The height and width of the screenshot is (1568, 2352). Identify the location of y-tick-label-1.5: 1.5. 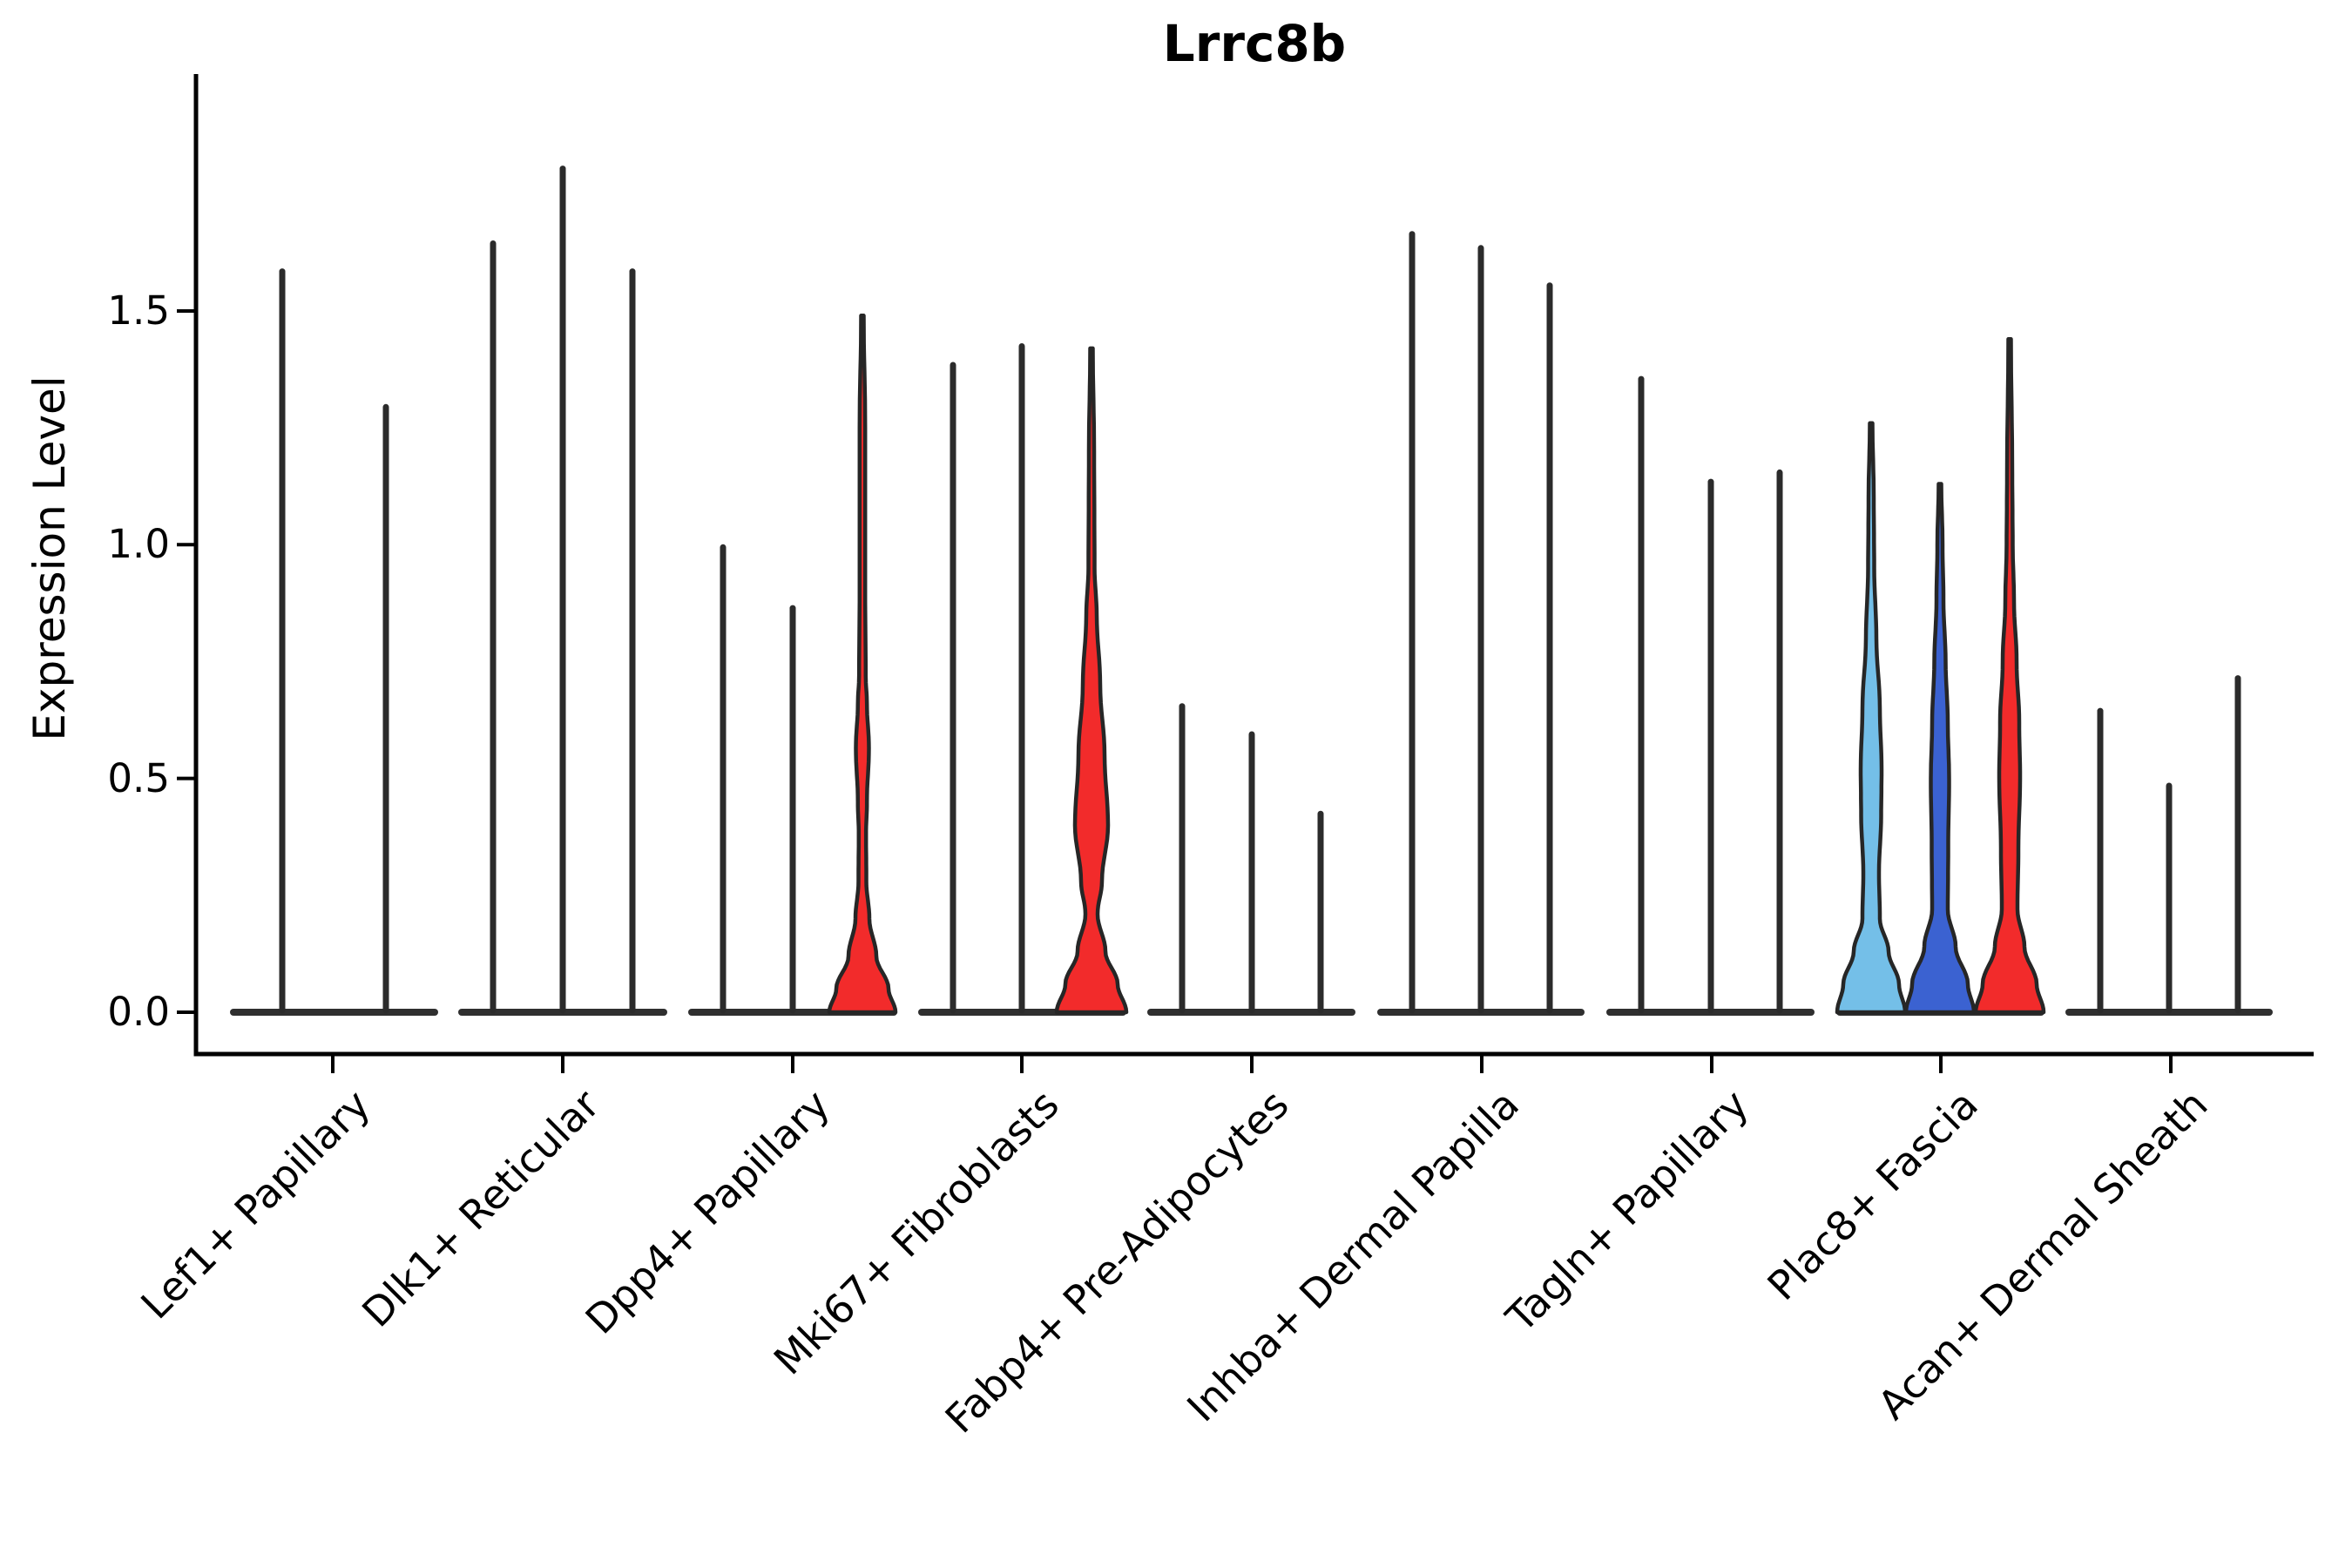
(138, 310).